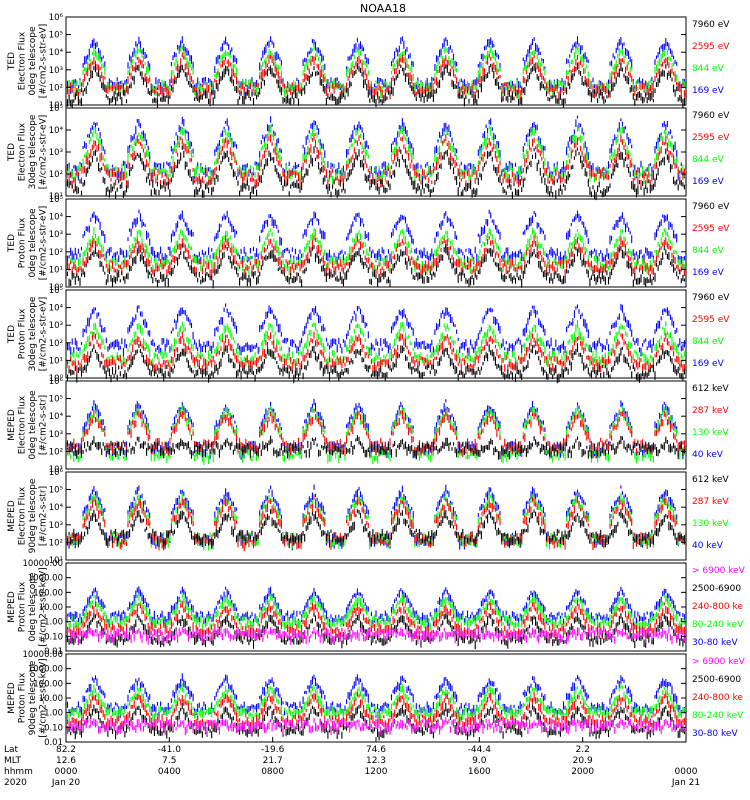 Image resolution: width=750 pixels, height=800 pixels. Describe the element at coordinates (66, 750) in the screenshot. I see `x-tick-label: 82.2` at that location.